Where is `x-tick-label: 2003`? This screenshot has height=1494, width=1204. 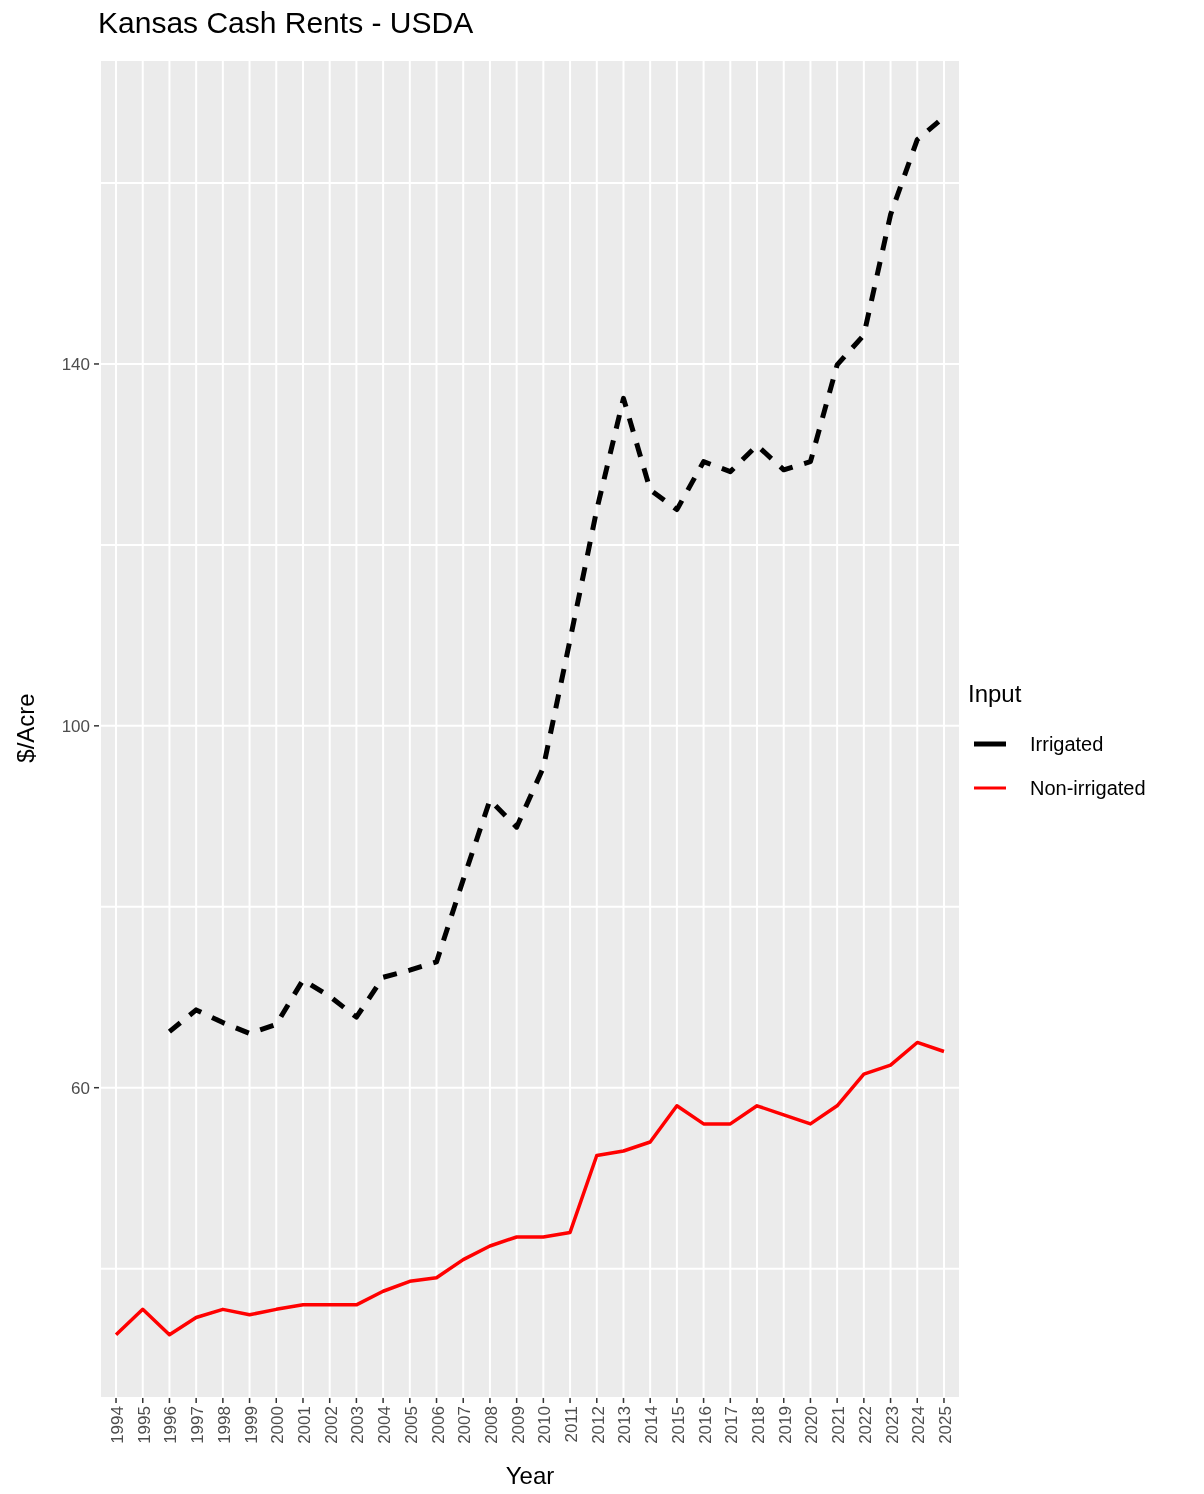 x-tick-label: 2003 is located at coordinates (358, 1425).